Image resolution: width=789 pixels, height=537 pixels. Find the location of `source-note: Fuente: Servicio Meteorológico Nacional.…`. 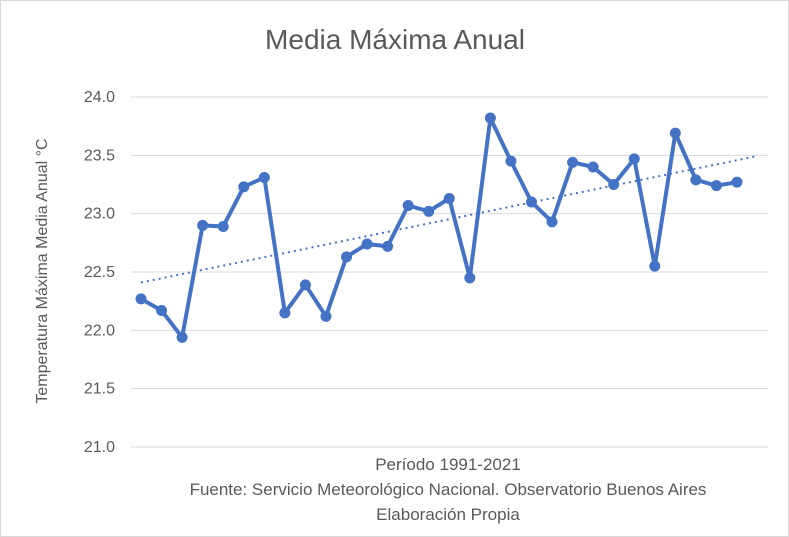

source-note: Fuente: Servicio Meteorológico Nacional.… is located at coordinates (448, 489).